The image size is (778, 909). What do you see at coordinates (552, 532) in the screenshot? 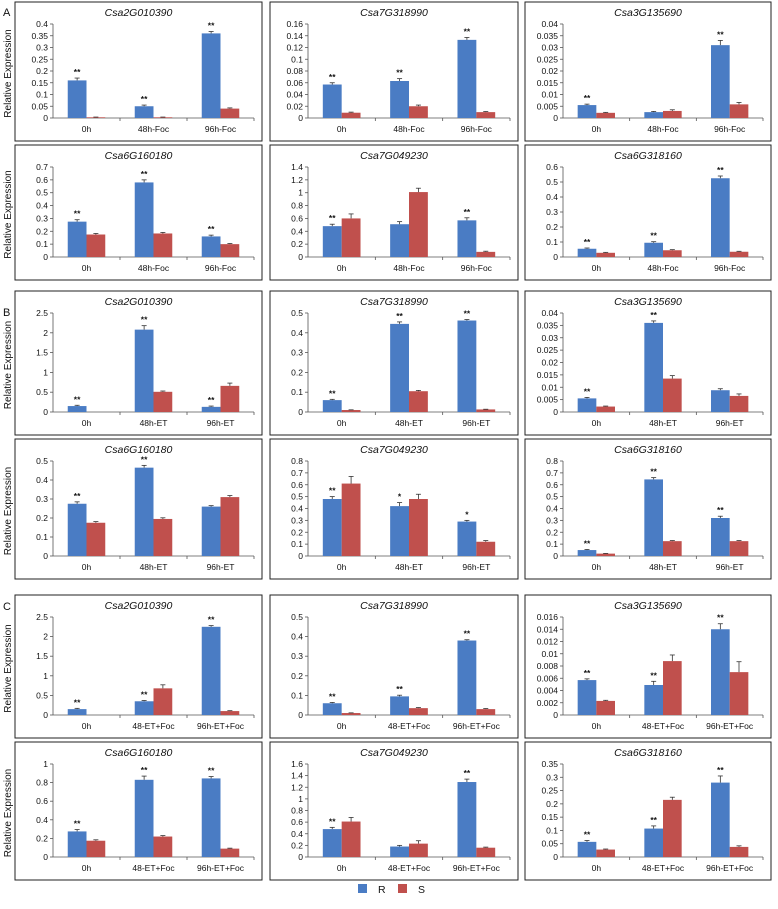
I see `y-tick-label: 0.2` at bounding box center [552, 532].